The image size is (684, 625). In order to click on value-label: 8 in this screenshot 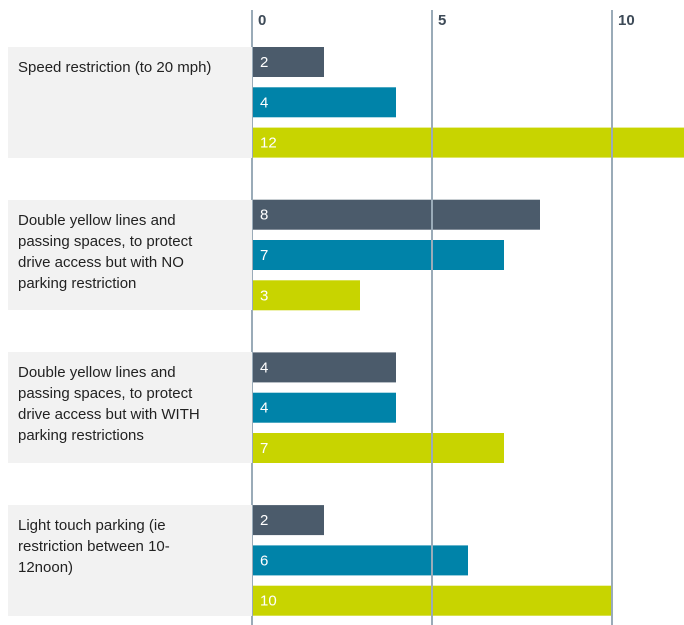, I will do `click(264, 215)`.